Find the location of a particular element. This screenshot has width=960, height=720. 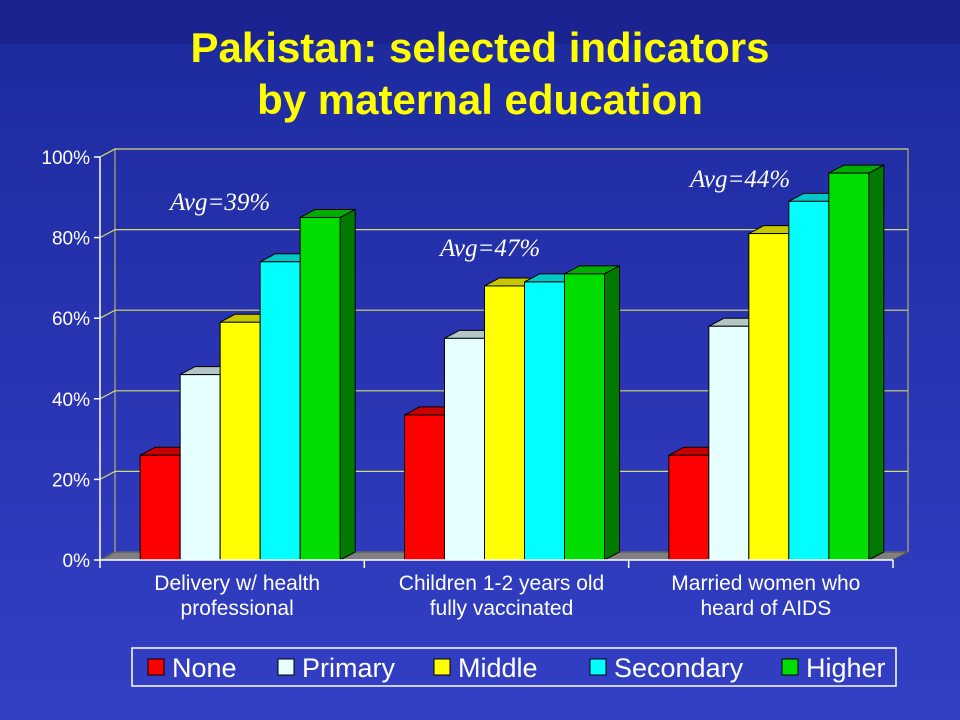

avg-annotation: Avg=47% is located at coordinates (489, 248).